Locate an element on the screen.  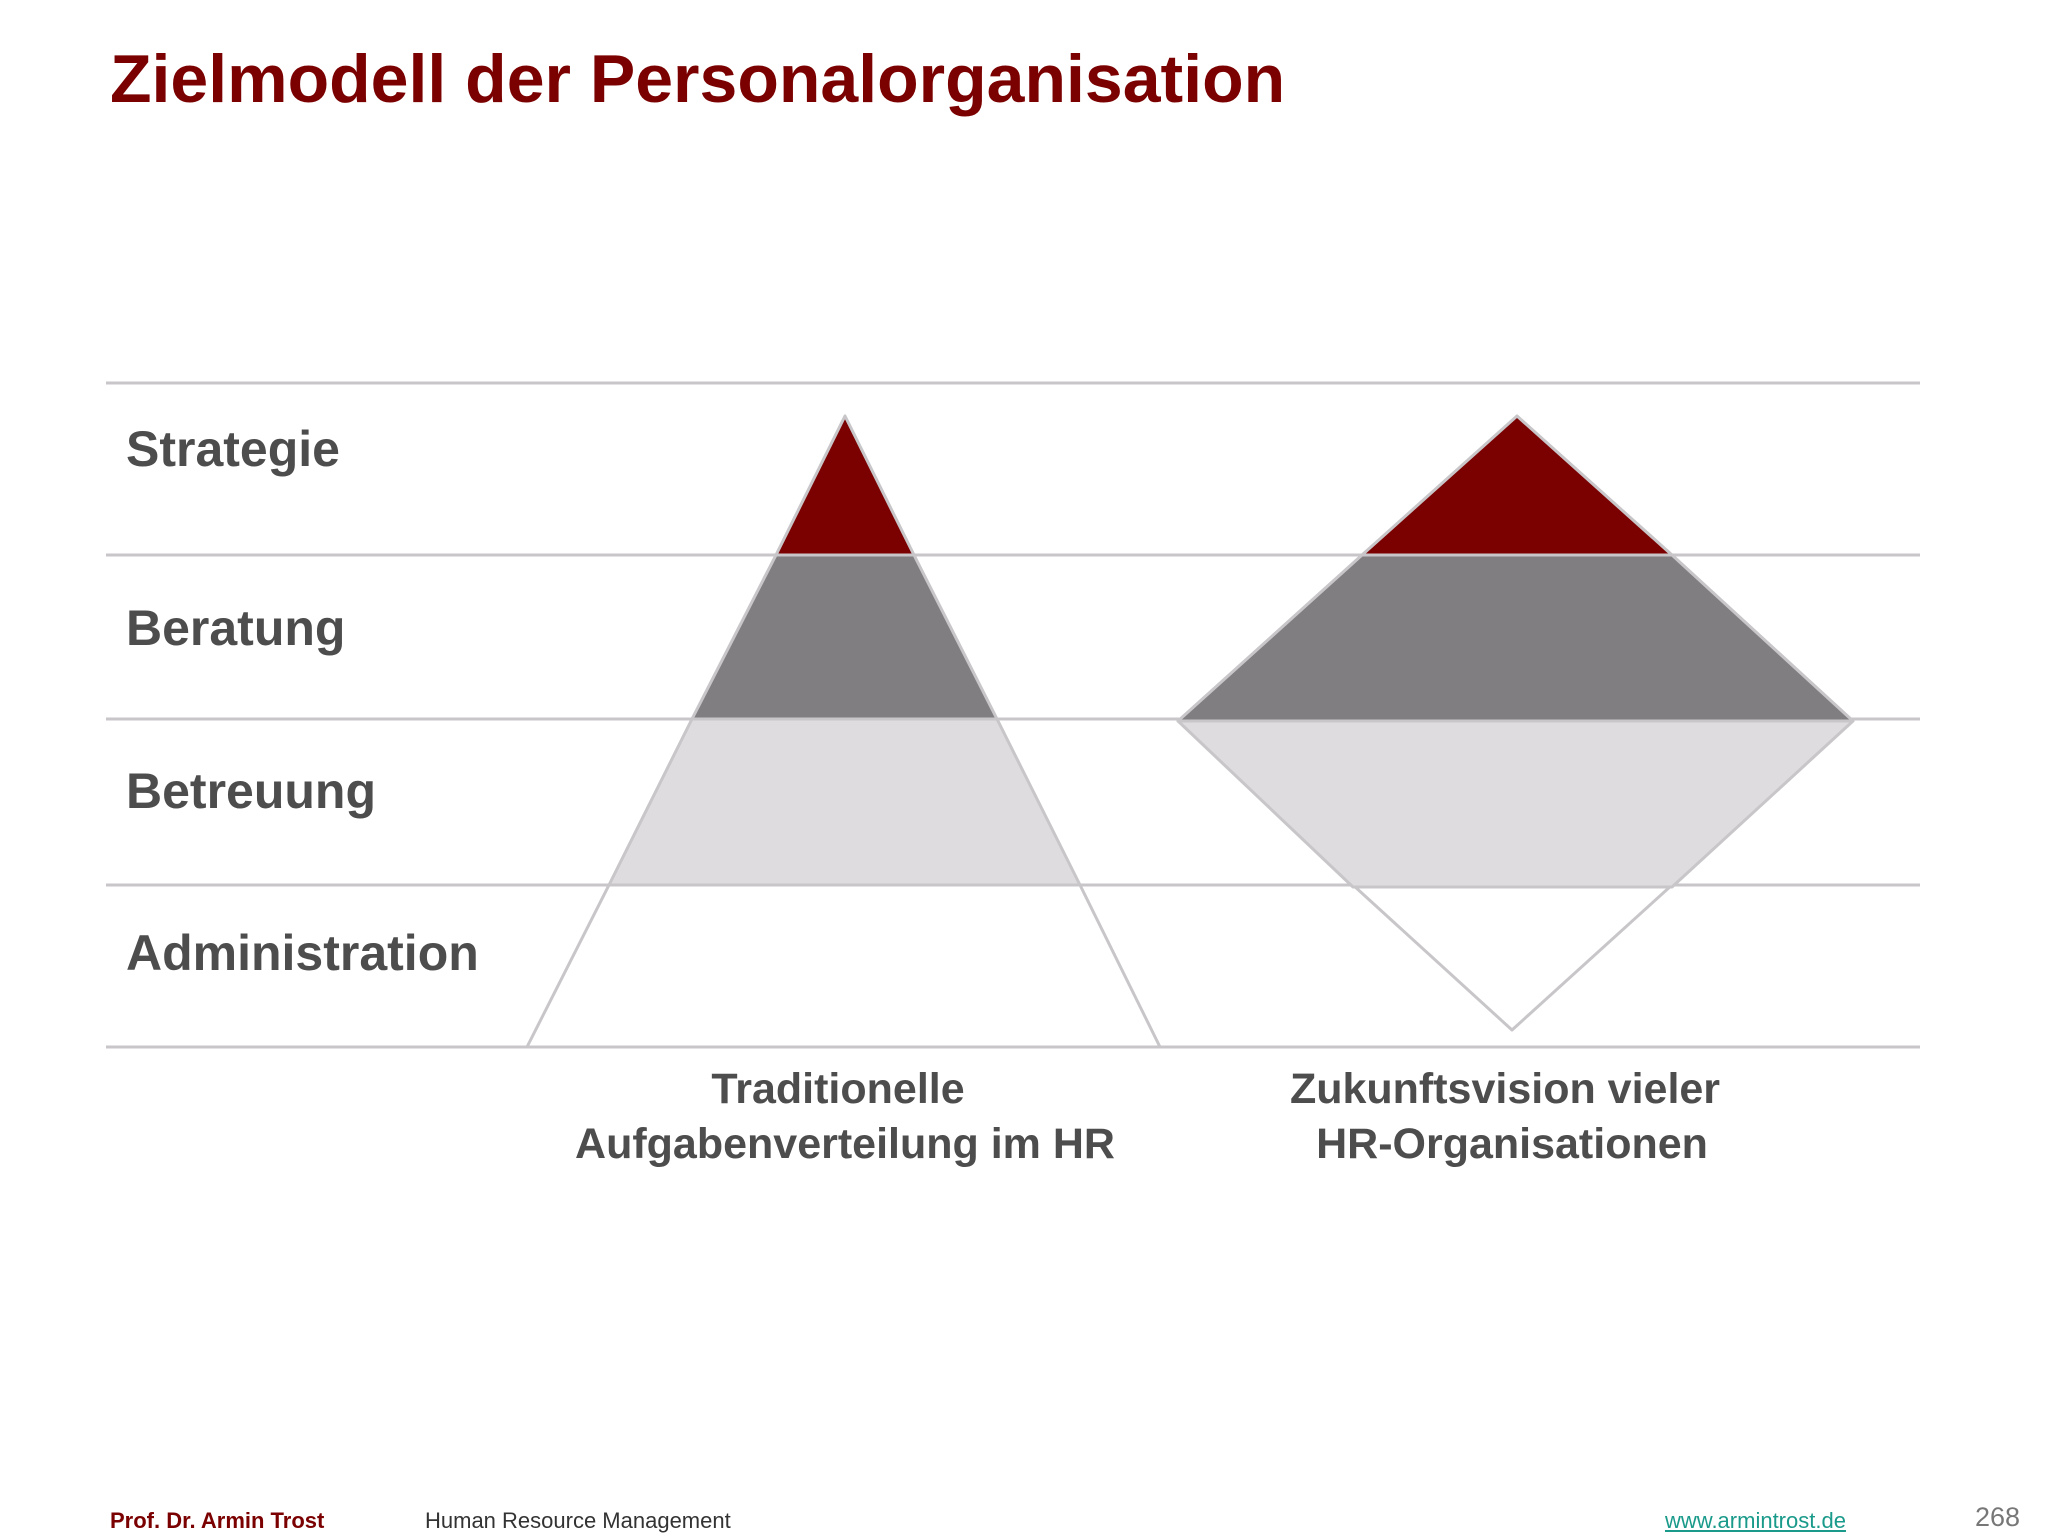
pyramid-layer-strategie is located at coordinates (845, 485).